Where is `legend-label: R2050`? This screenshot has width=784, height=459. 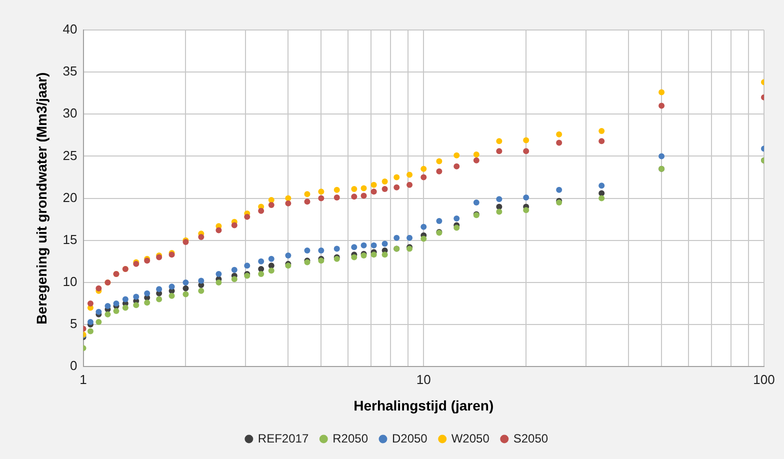
legend-label: R2050 is located at coordinates (350, 438).